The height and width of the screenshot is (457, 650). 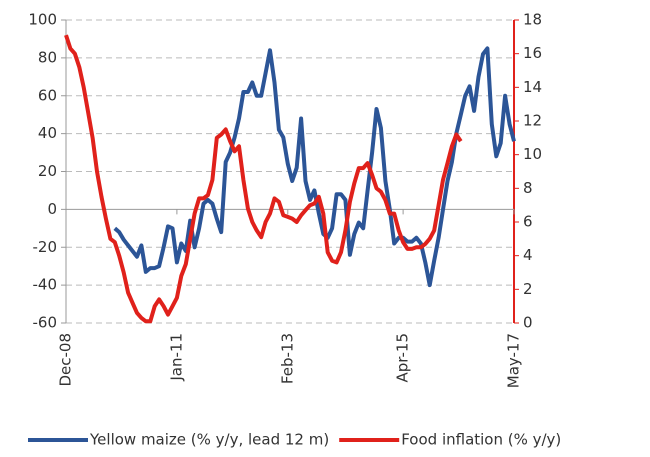 What do you see at coordinates (45, 323) in the screenshot?
I see `y-tick-label: -60` at bounding box center [45, 323].